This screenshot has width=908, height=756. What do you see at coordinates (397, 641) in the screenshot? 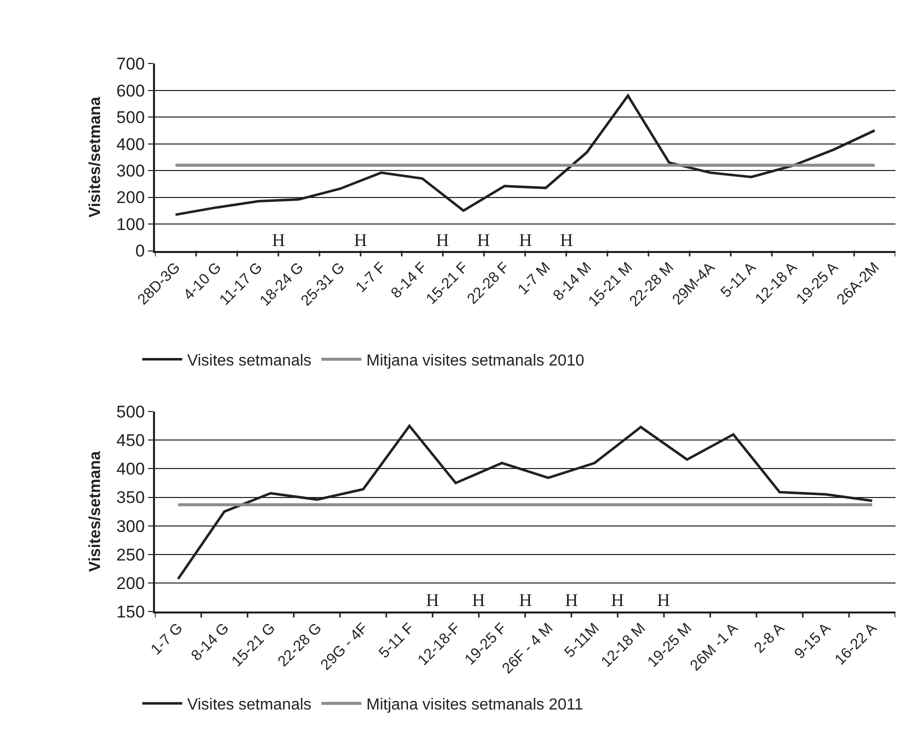
I see `x-tick-label: 5-11 F` at bounding box center [397, 641].